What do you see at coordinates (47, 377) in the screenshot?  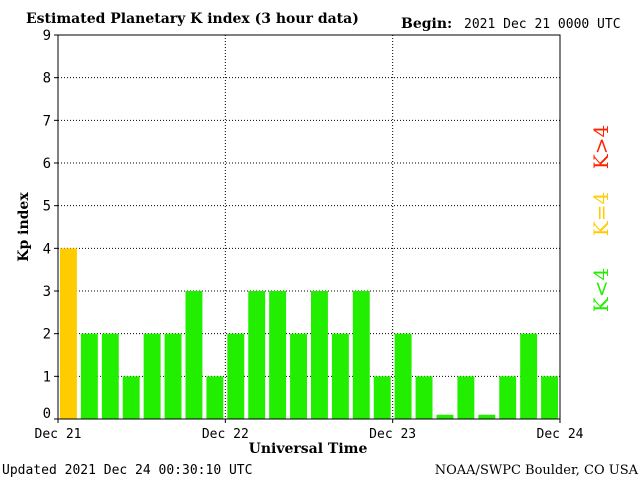 I see `y-tick-label: 1` at bounding box center [47, 377].